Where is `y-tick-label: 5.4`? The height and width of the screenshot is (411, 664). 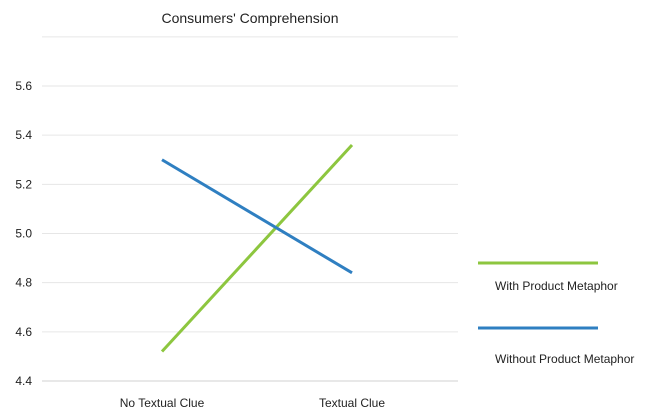 y-tick-label: 5.4 is located at coordinates (23, 135).